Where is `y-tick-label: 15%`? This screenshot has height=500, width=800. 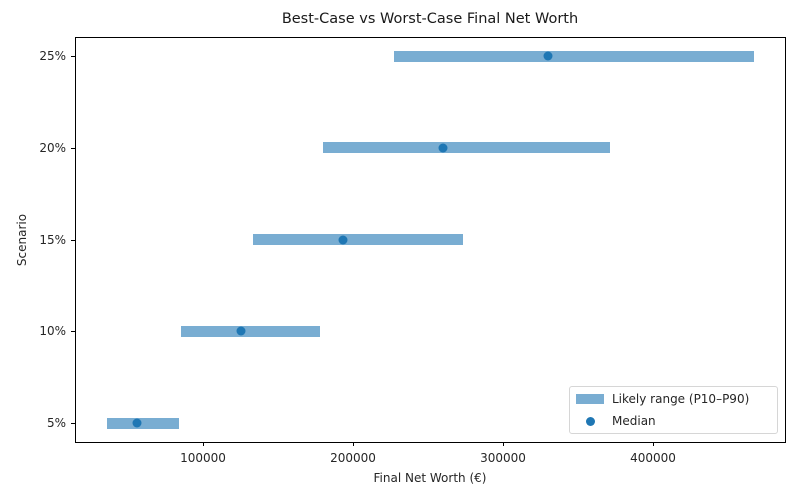
y-tick-label: 15% is located at coordinates (52, 240).